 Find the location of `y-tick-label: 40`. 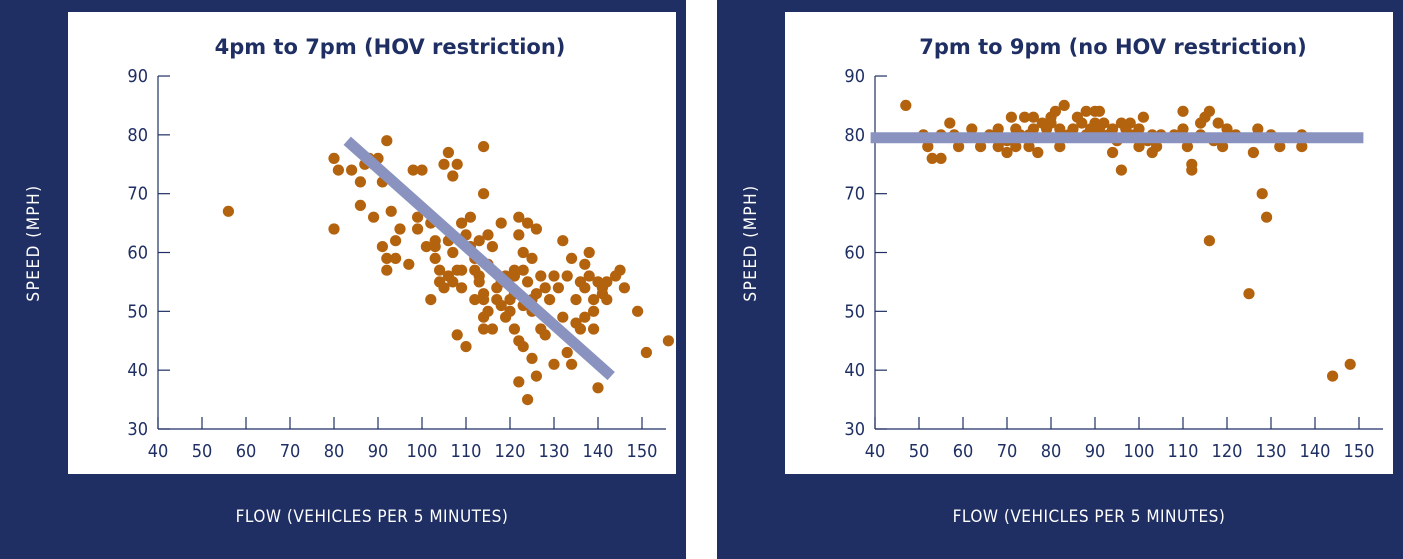

y-tick-label: 40 is located at coordinates (854, 370).